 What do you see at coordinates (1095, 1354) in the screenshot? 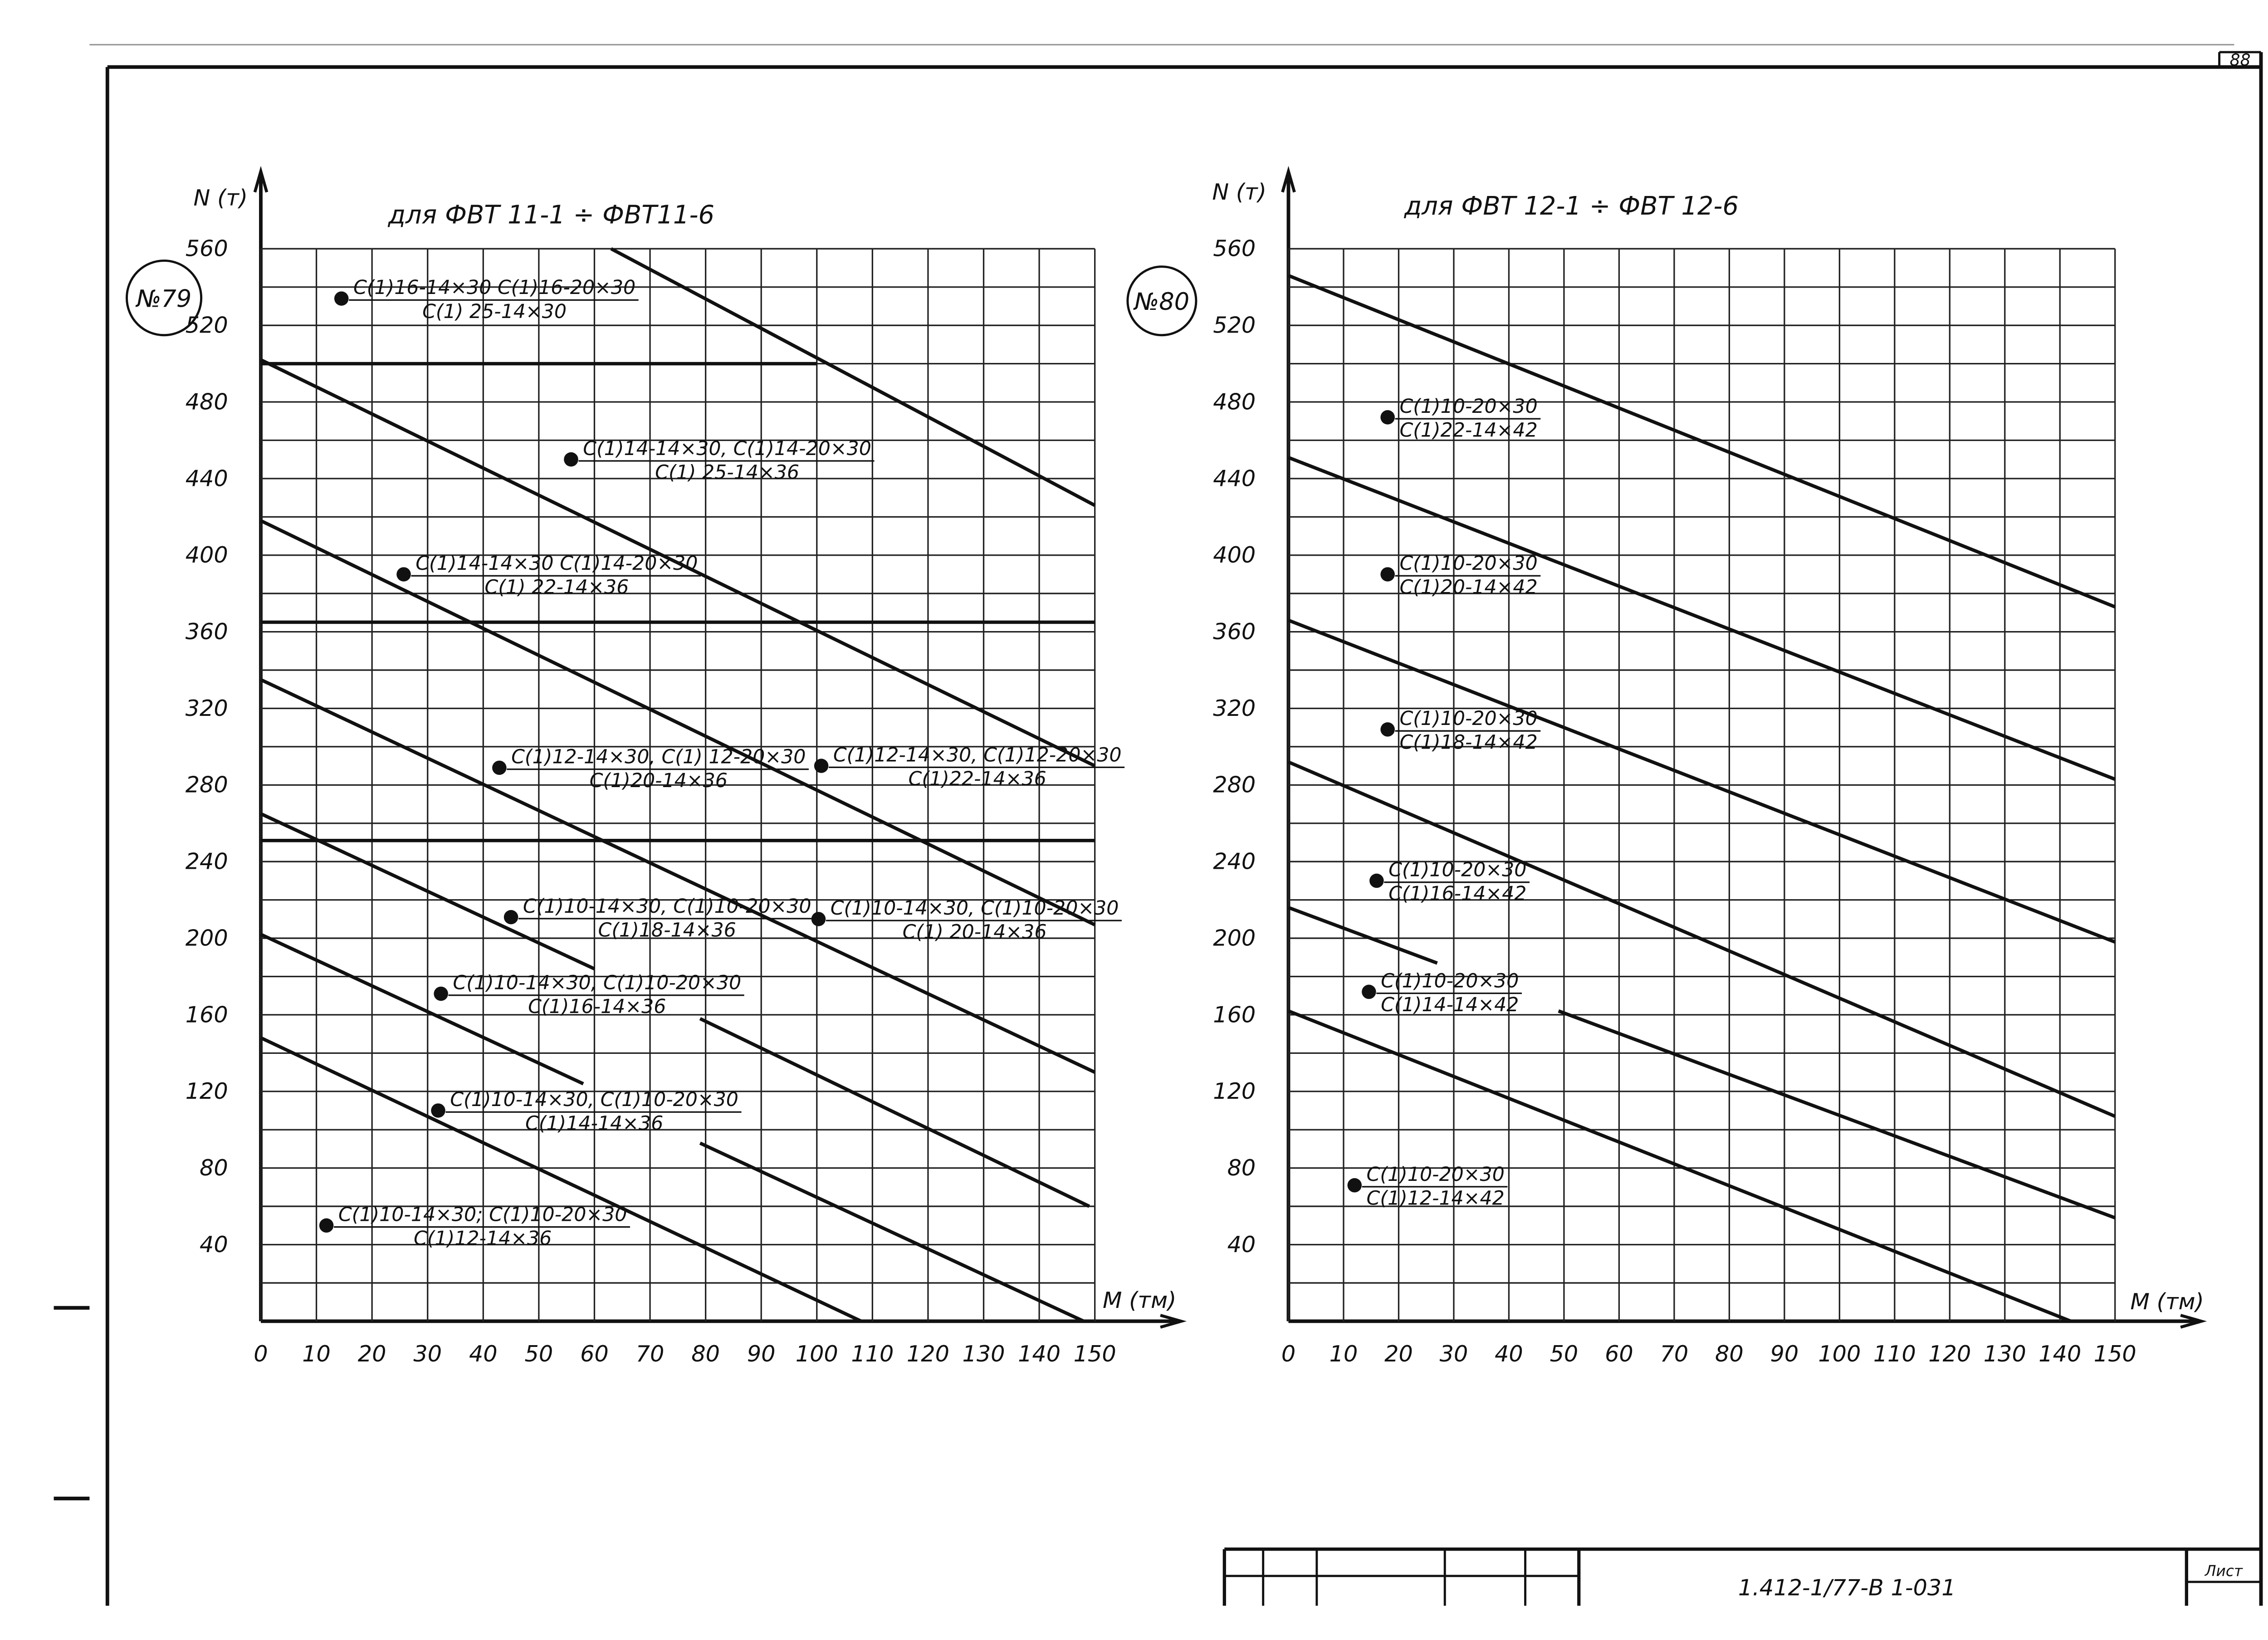
I see `x-tick-label: 150` at bounding box center [1095, 1354].